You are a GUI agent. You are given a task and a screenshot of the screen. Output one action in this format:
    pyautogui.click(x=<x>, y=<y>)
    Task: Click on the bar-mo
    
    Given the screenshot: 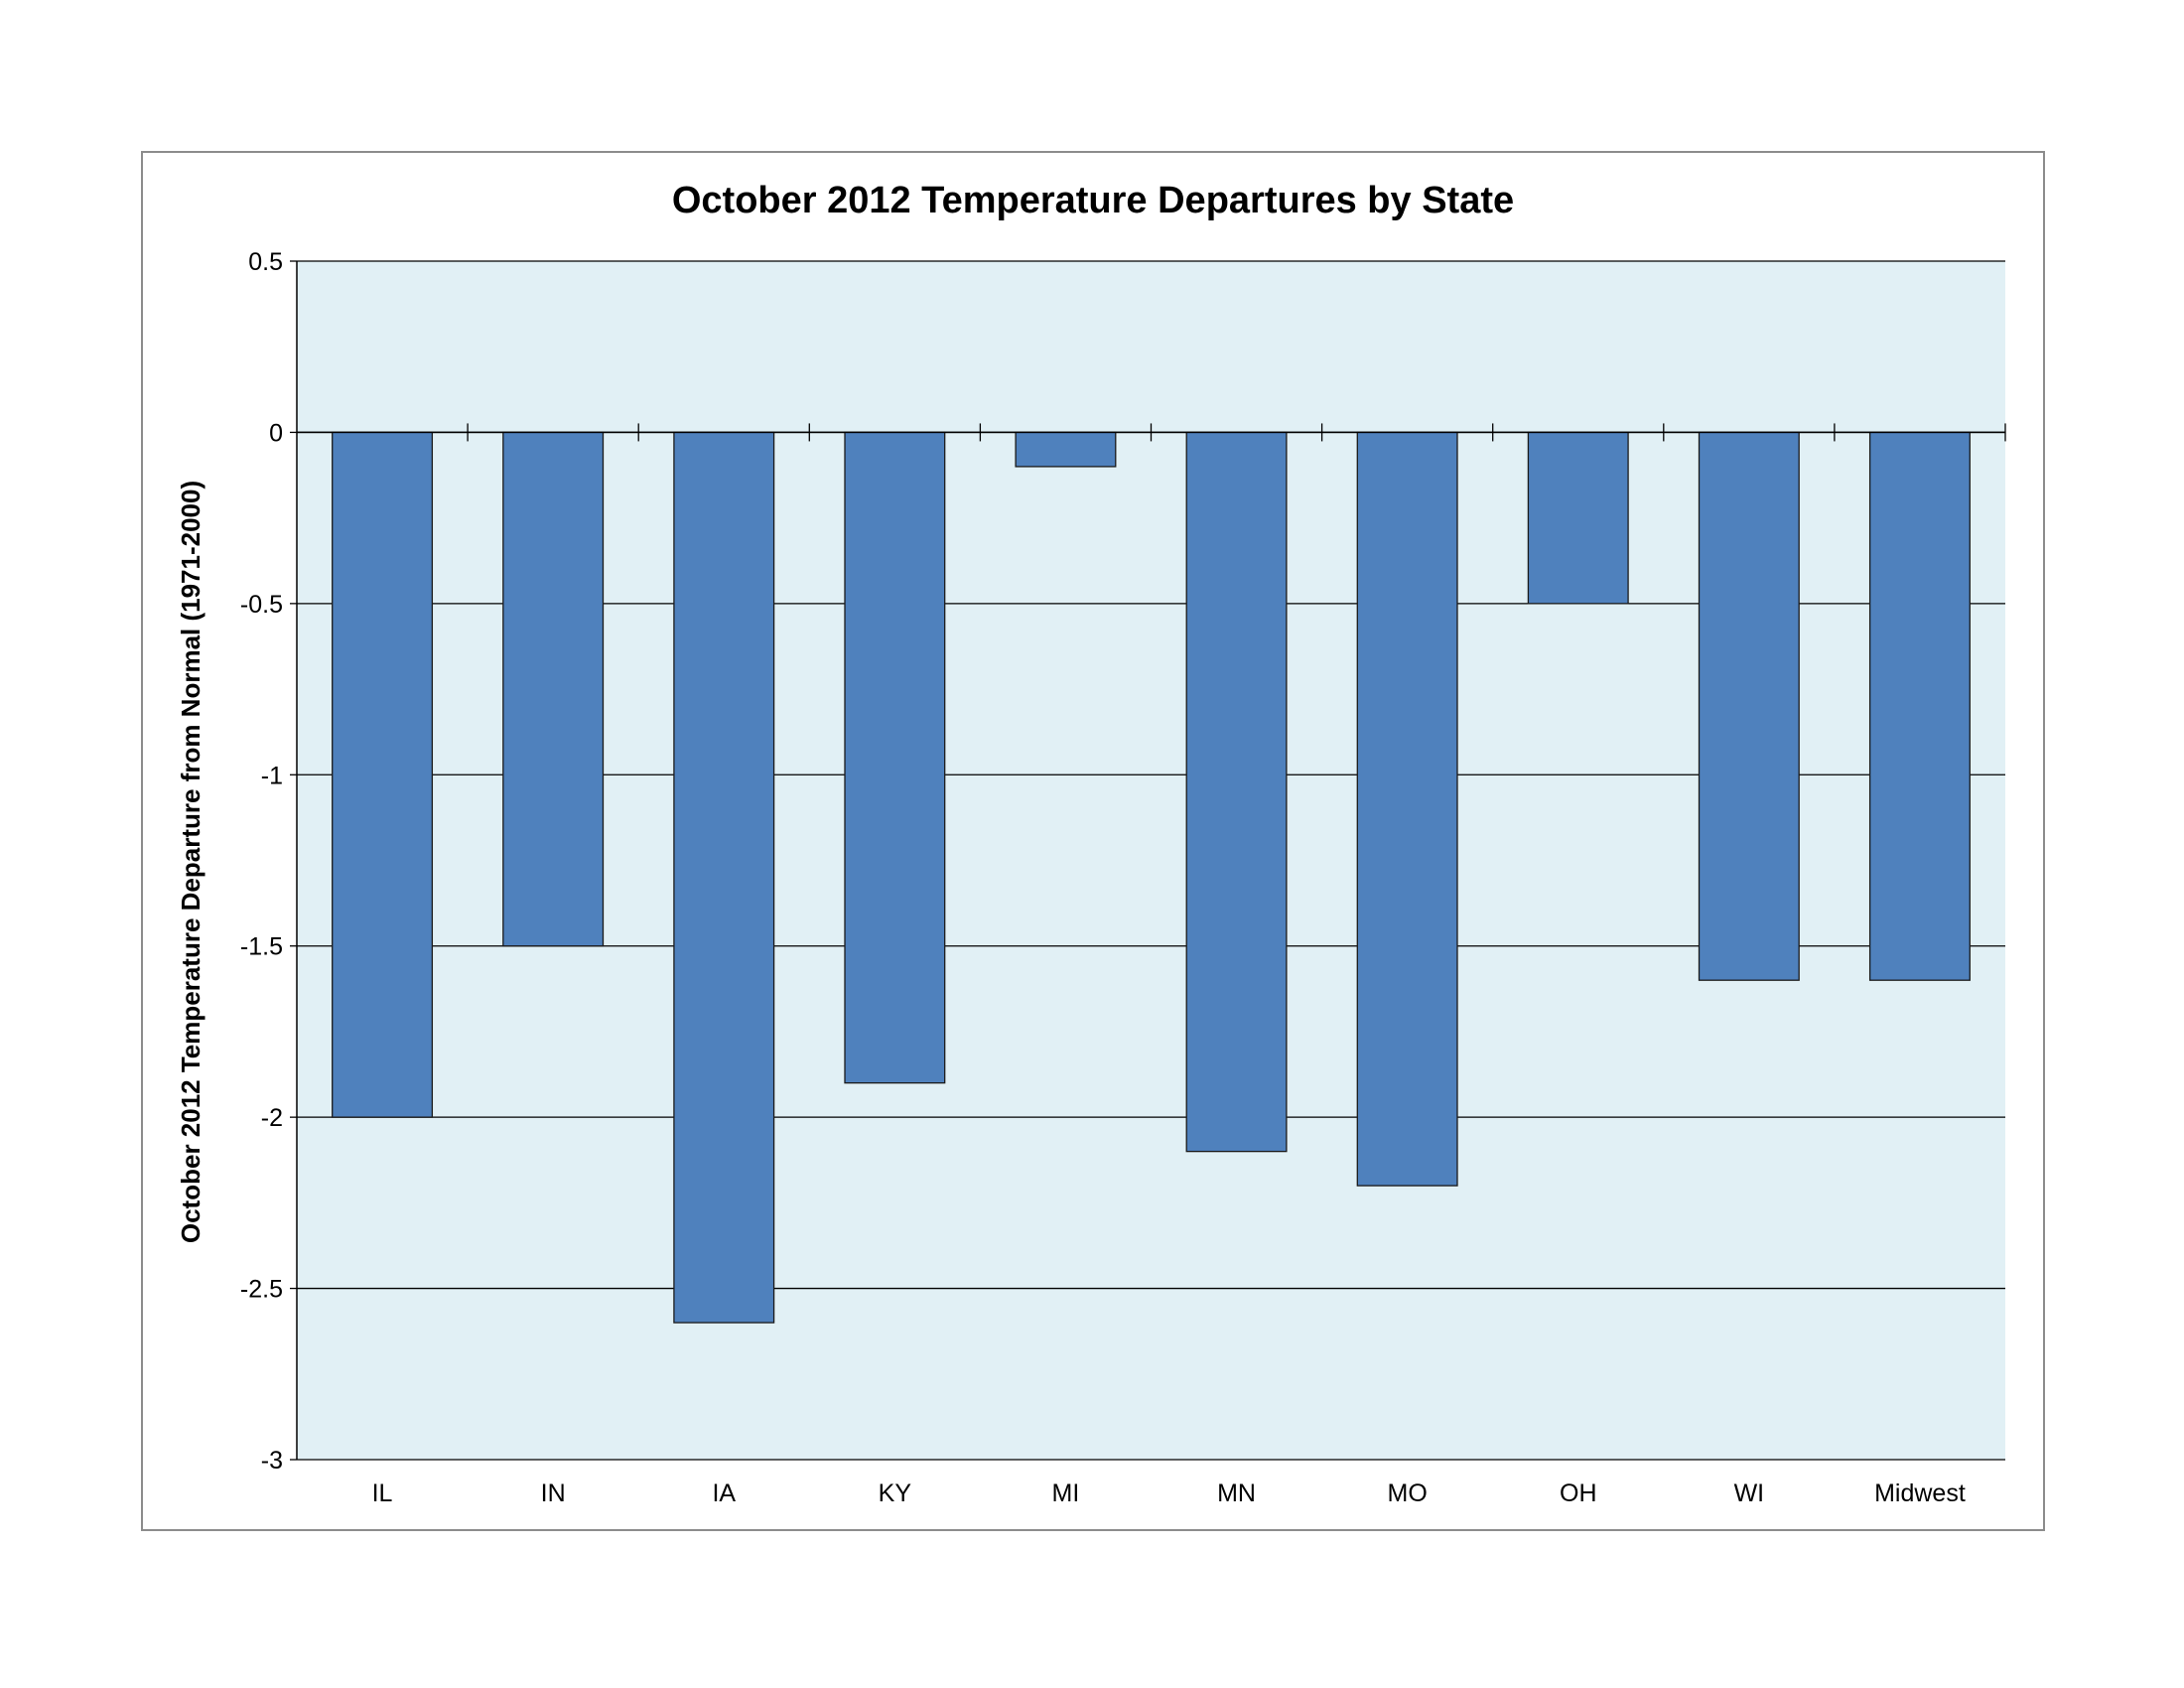 What is the action you would take?
    pyautogui.click(x=1407, y=809)
    